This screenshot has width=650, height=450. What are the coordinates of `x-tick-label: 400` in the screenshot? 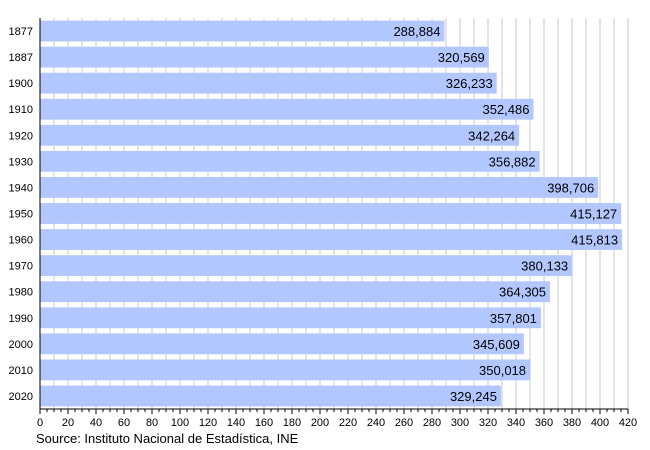 It's located at (600, 423).